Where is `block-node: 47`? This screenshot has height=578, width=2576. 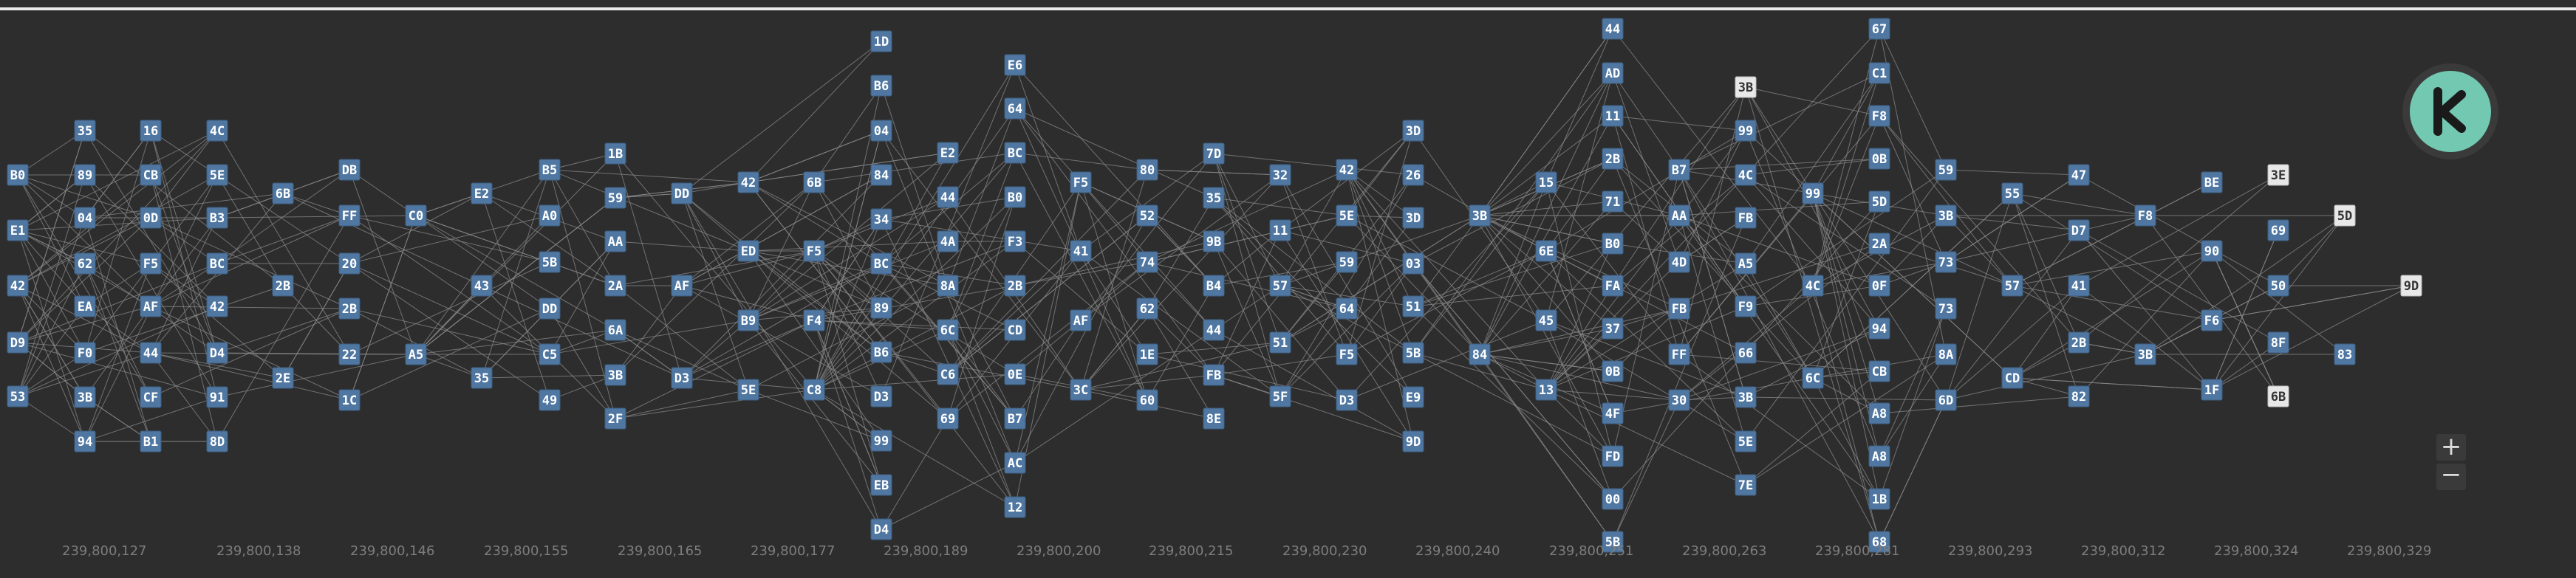 block-node: 47 is located at coordinates (2079, 175).